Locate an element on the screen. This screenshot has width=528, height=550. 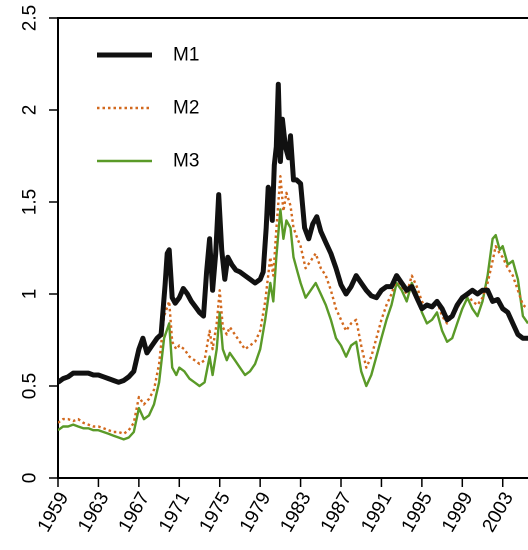
x-tick-label: 1971 is located at coordinates (174, 512).